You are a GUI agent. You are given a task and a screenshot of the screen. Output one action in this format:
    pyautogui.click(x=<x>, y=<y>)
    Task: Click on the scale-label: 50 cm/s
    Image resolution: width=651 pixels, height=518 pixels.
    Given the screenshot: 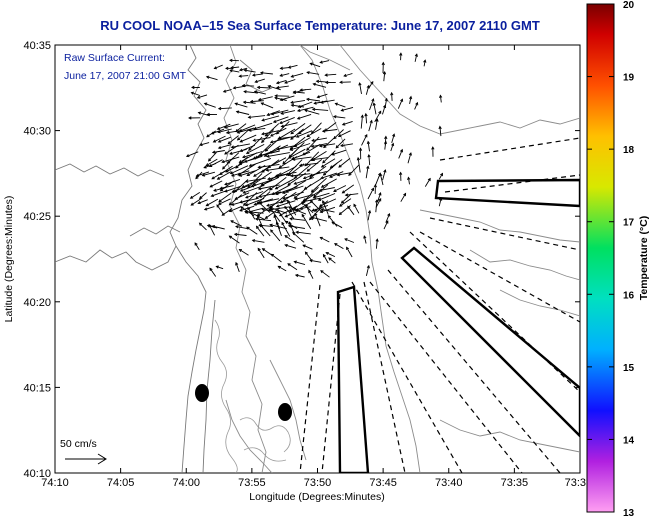 What is the action you would take?
    pyautogui.click(x=78, y=444)
    